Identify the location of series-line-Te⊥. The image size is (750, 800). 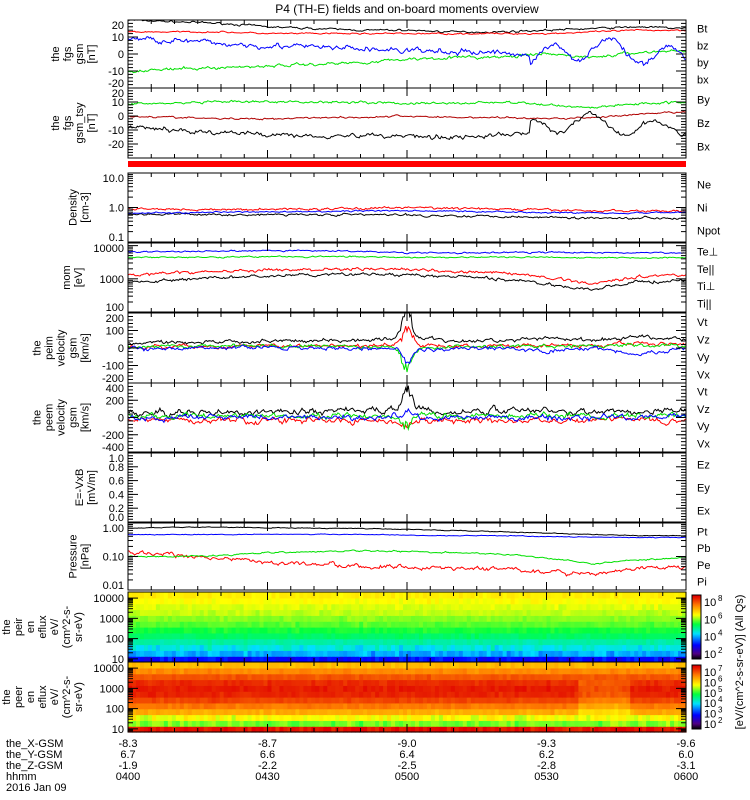
(407, 276).